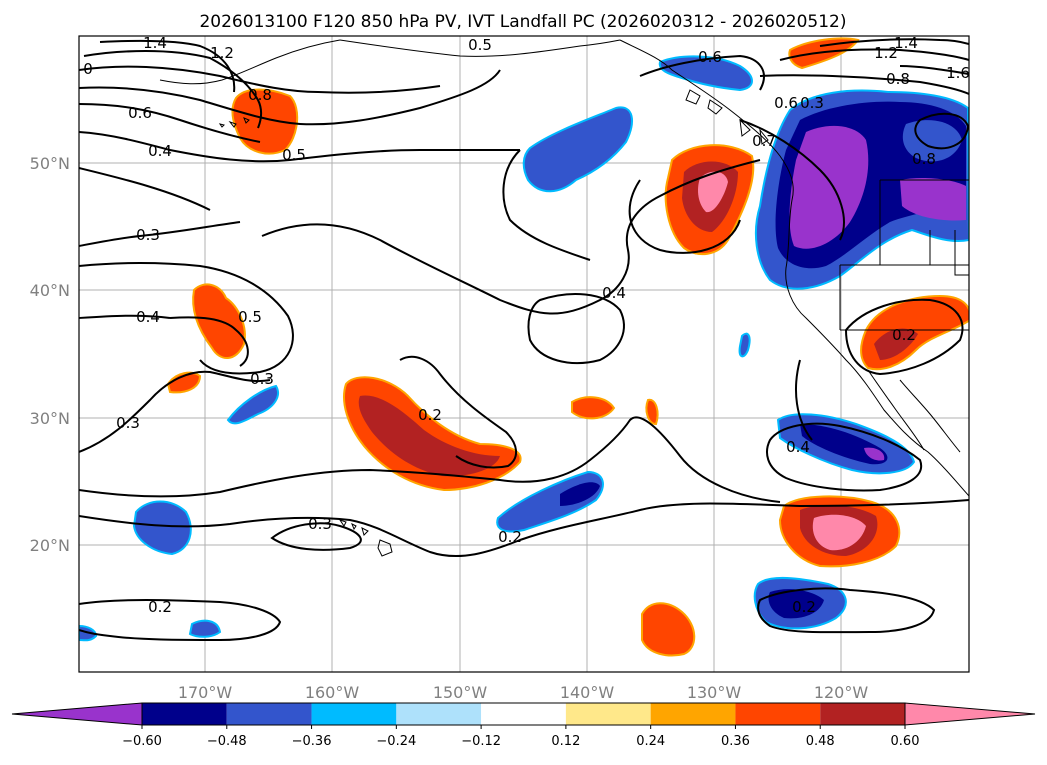 The width and height of the screenshot is (1047, 765). Describe the element at coordinates (727, 117) in the screenshot. I see `islands-gulf` at that location.